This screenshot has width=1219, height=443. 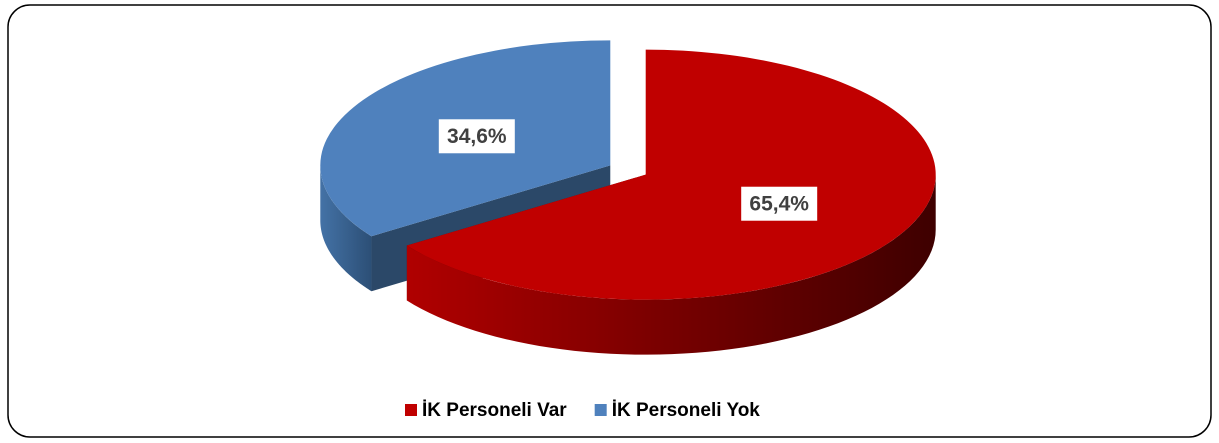 I want to click on data-label: 34,6%, so click(x=477, y=136).